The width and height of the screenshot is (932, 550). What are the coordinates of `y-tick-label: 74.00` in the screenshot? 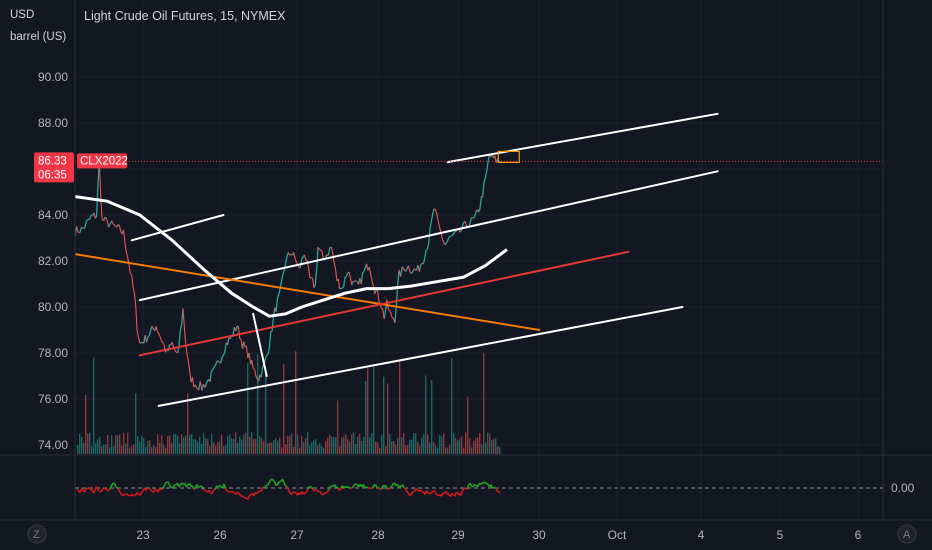 It's located at (53, 445).